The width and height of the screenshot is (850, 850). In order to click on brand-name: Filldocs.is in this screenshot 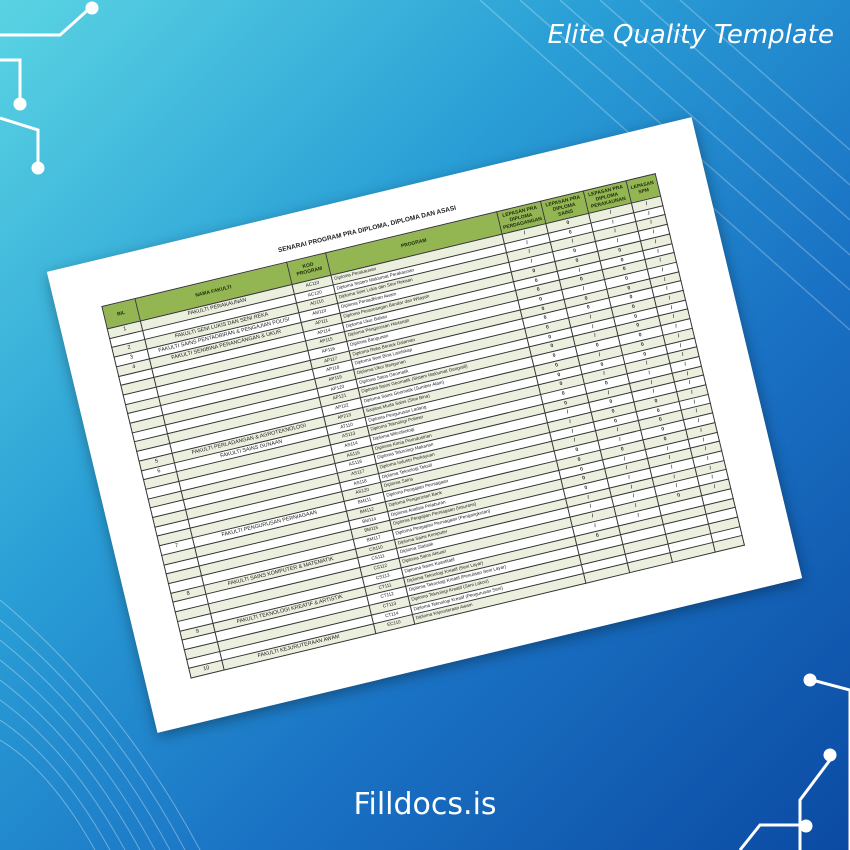, I will do `click(425, 804)`.